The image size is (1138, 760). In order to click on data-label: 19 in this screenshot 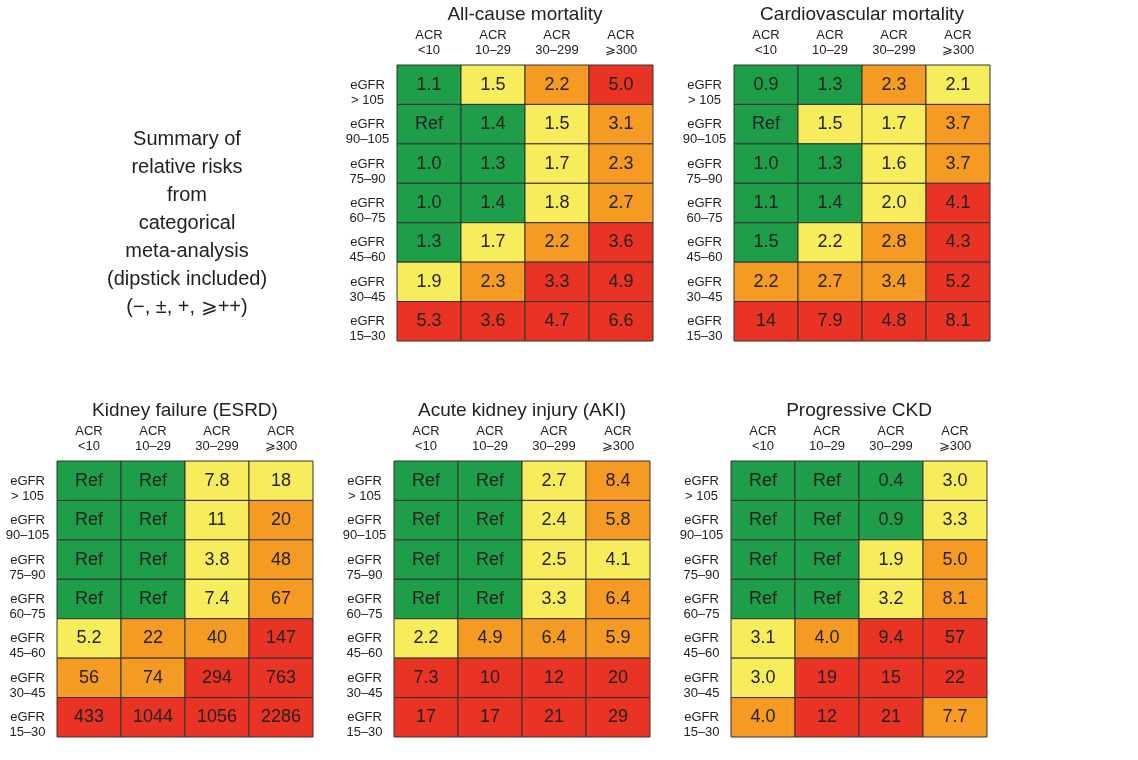, I will do `click(827, 676)`.